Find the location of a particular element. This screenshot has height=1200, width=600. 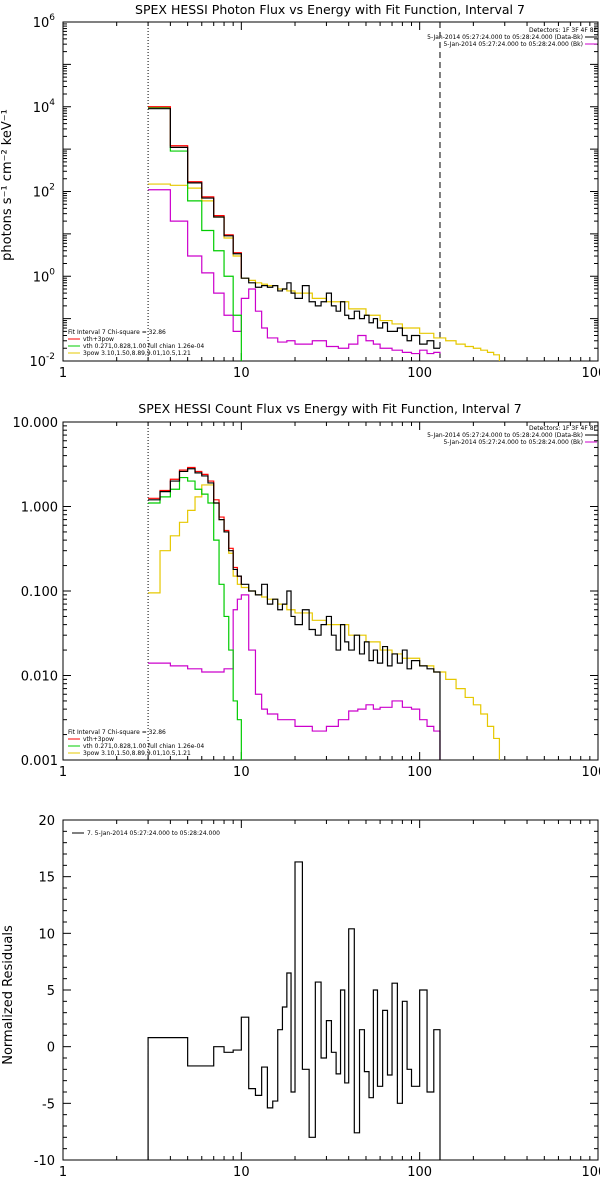

count-bottom-legend-entry: vth 0.271,0.828,1.00 full chian 1.26e-04 is located at coordinates (143, 746).